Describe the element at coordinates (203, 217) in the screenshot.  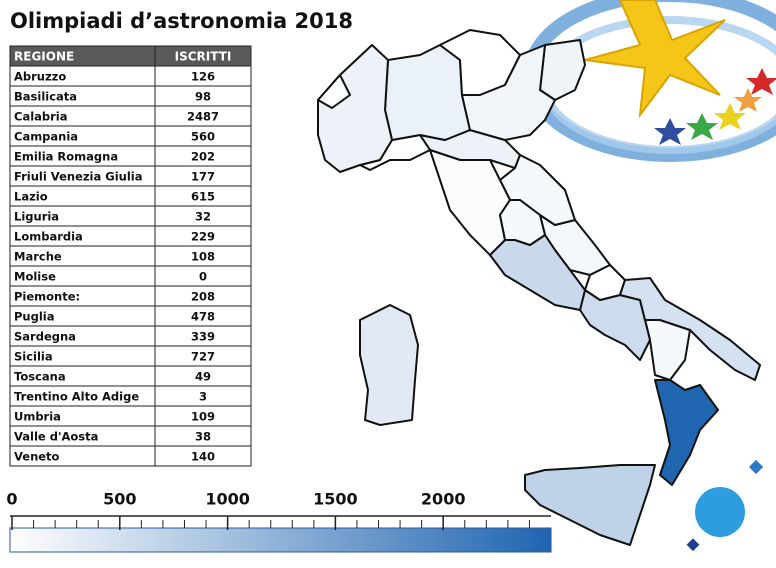
I see `count: 32` at that location.